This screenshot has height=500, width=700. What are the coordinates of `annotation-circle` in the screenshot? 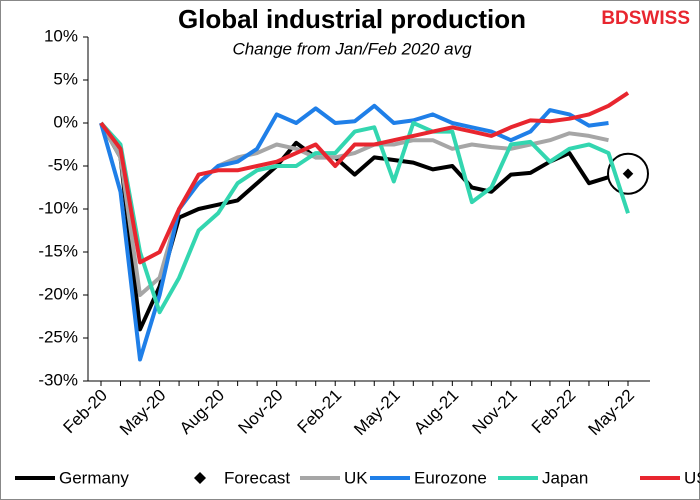 It's located at (628, 173).